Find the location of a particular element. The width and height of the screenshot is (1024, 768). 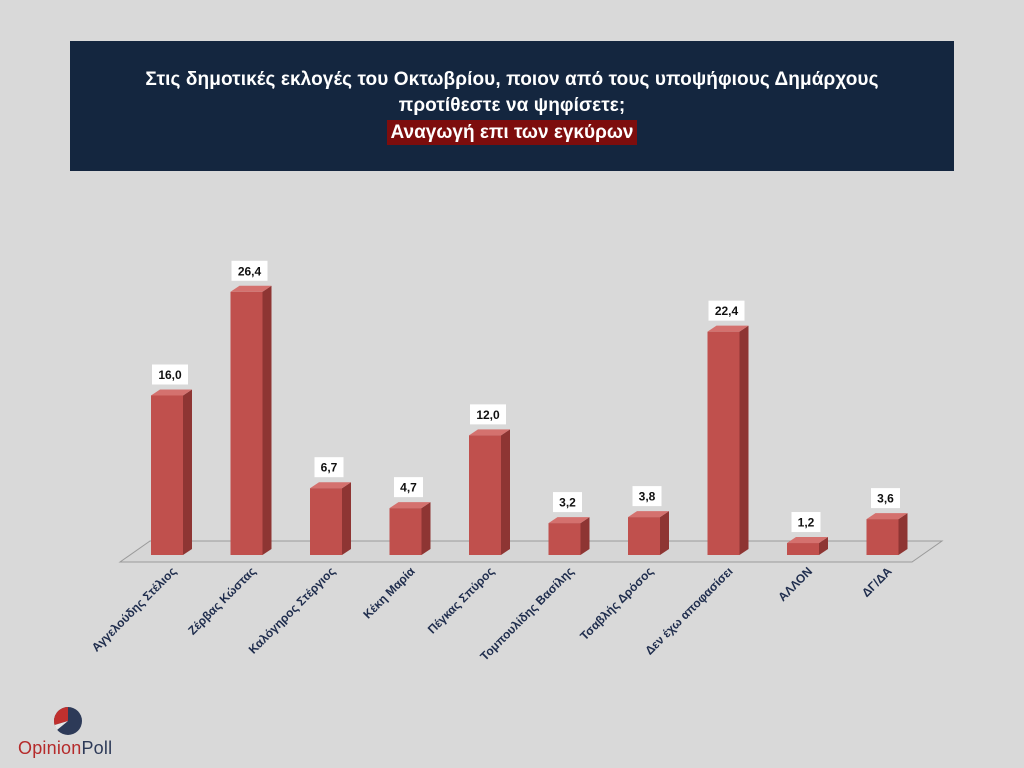

opinionpoll-logo: OpinionPoll is located at coordinates (68, 734).